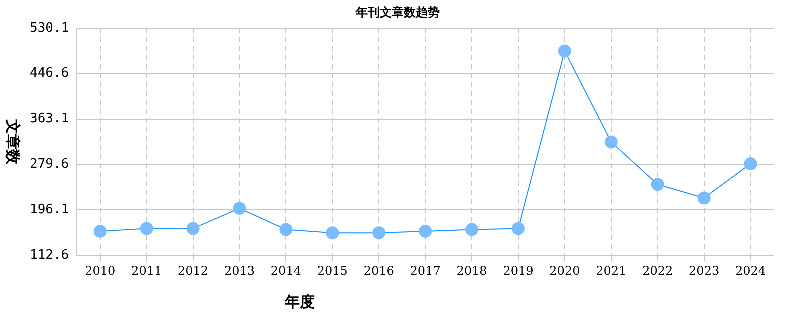  Describe the element at coordinates (147, 271) in the screenshot. I see `x-tick-label: 2011` at that location.